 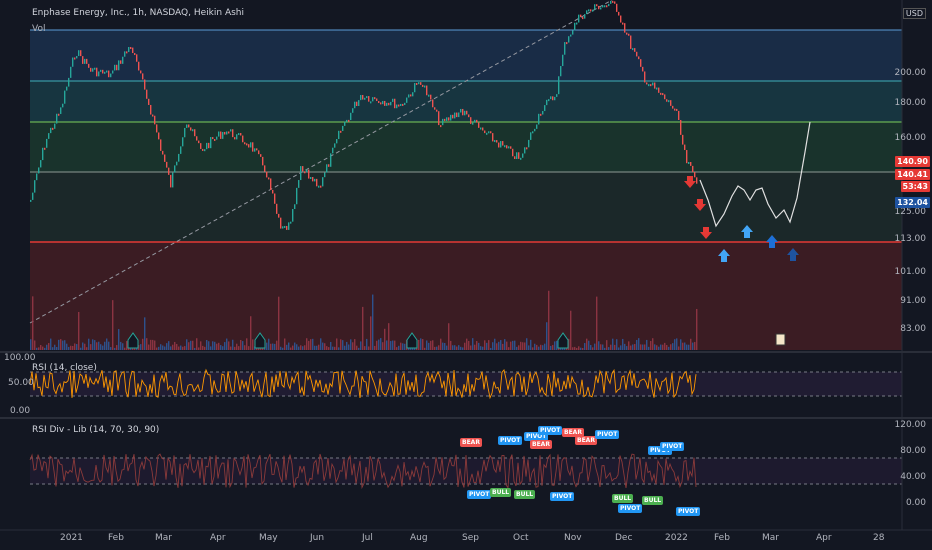 What do you see at coordinates (64, 368) in the screenshot?
I see `rsi-title: RSI (14, close)` at bounding box center [64, 368].